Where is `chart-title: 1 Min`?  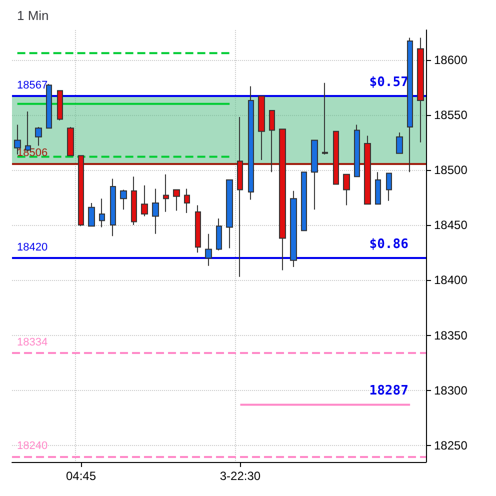
chart-title: 1 Min is located at coordinates (33, 15).